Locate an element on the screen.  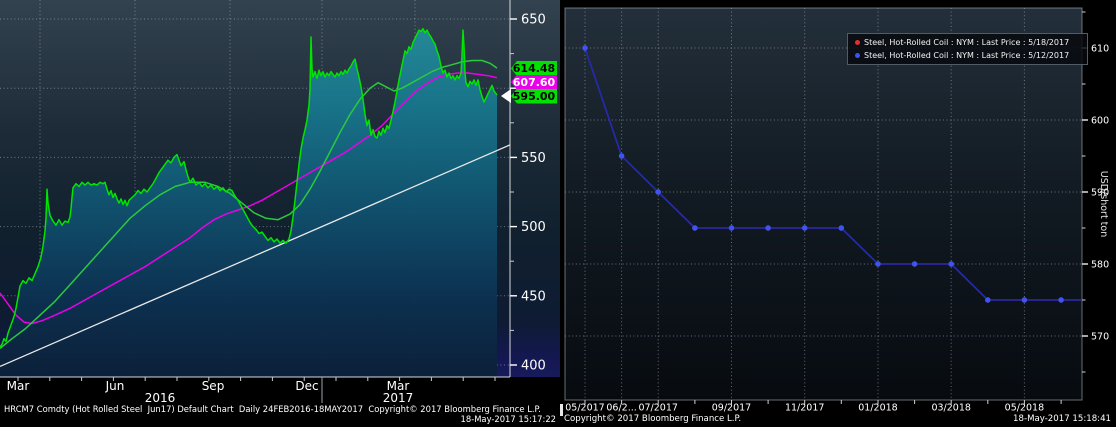
x-axis-tick-label: 01/2018 is located at coordinates (877, 408).